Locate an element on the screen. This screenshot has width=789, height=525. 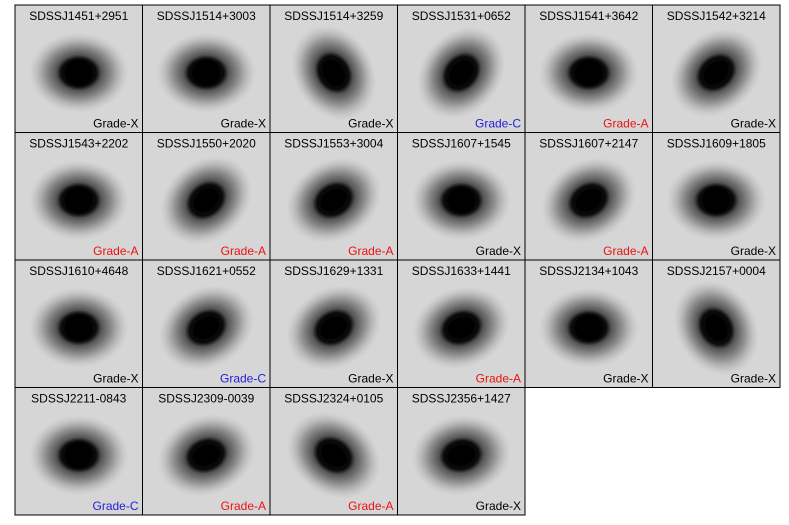
panel: SDSSJ1541+3642 Grade-A is located at coordinates (588, 68).